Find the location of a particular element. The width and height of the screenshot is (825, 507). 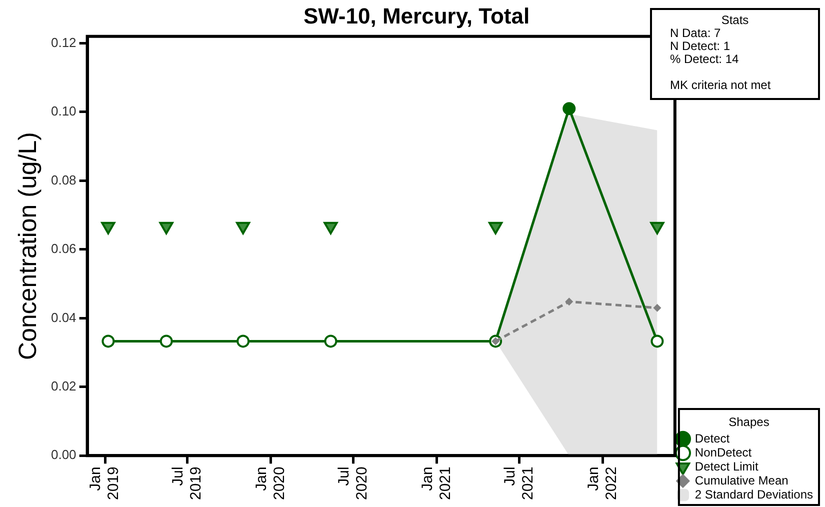

x-tick-label: Jul 2019 is located at coordinates (186, 483).